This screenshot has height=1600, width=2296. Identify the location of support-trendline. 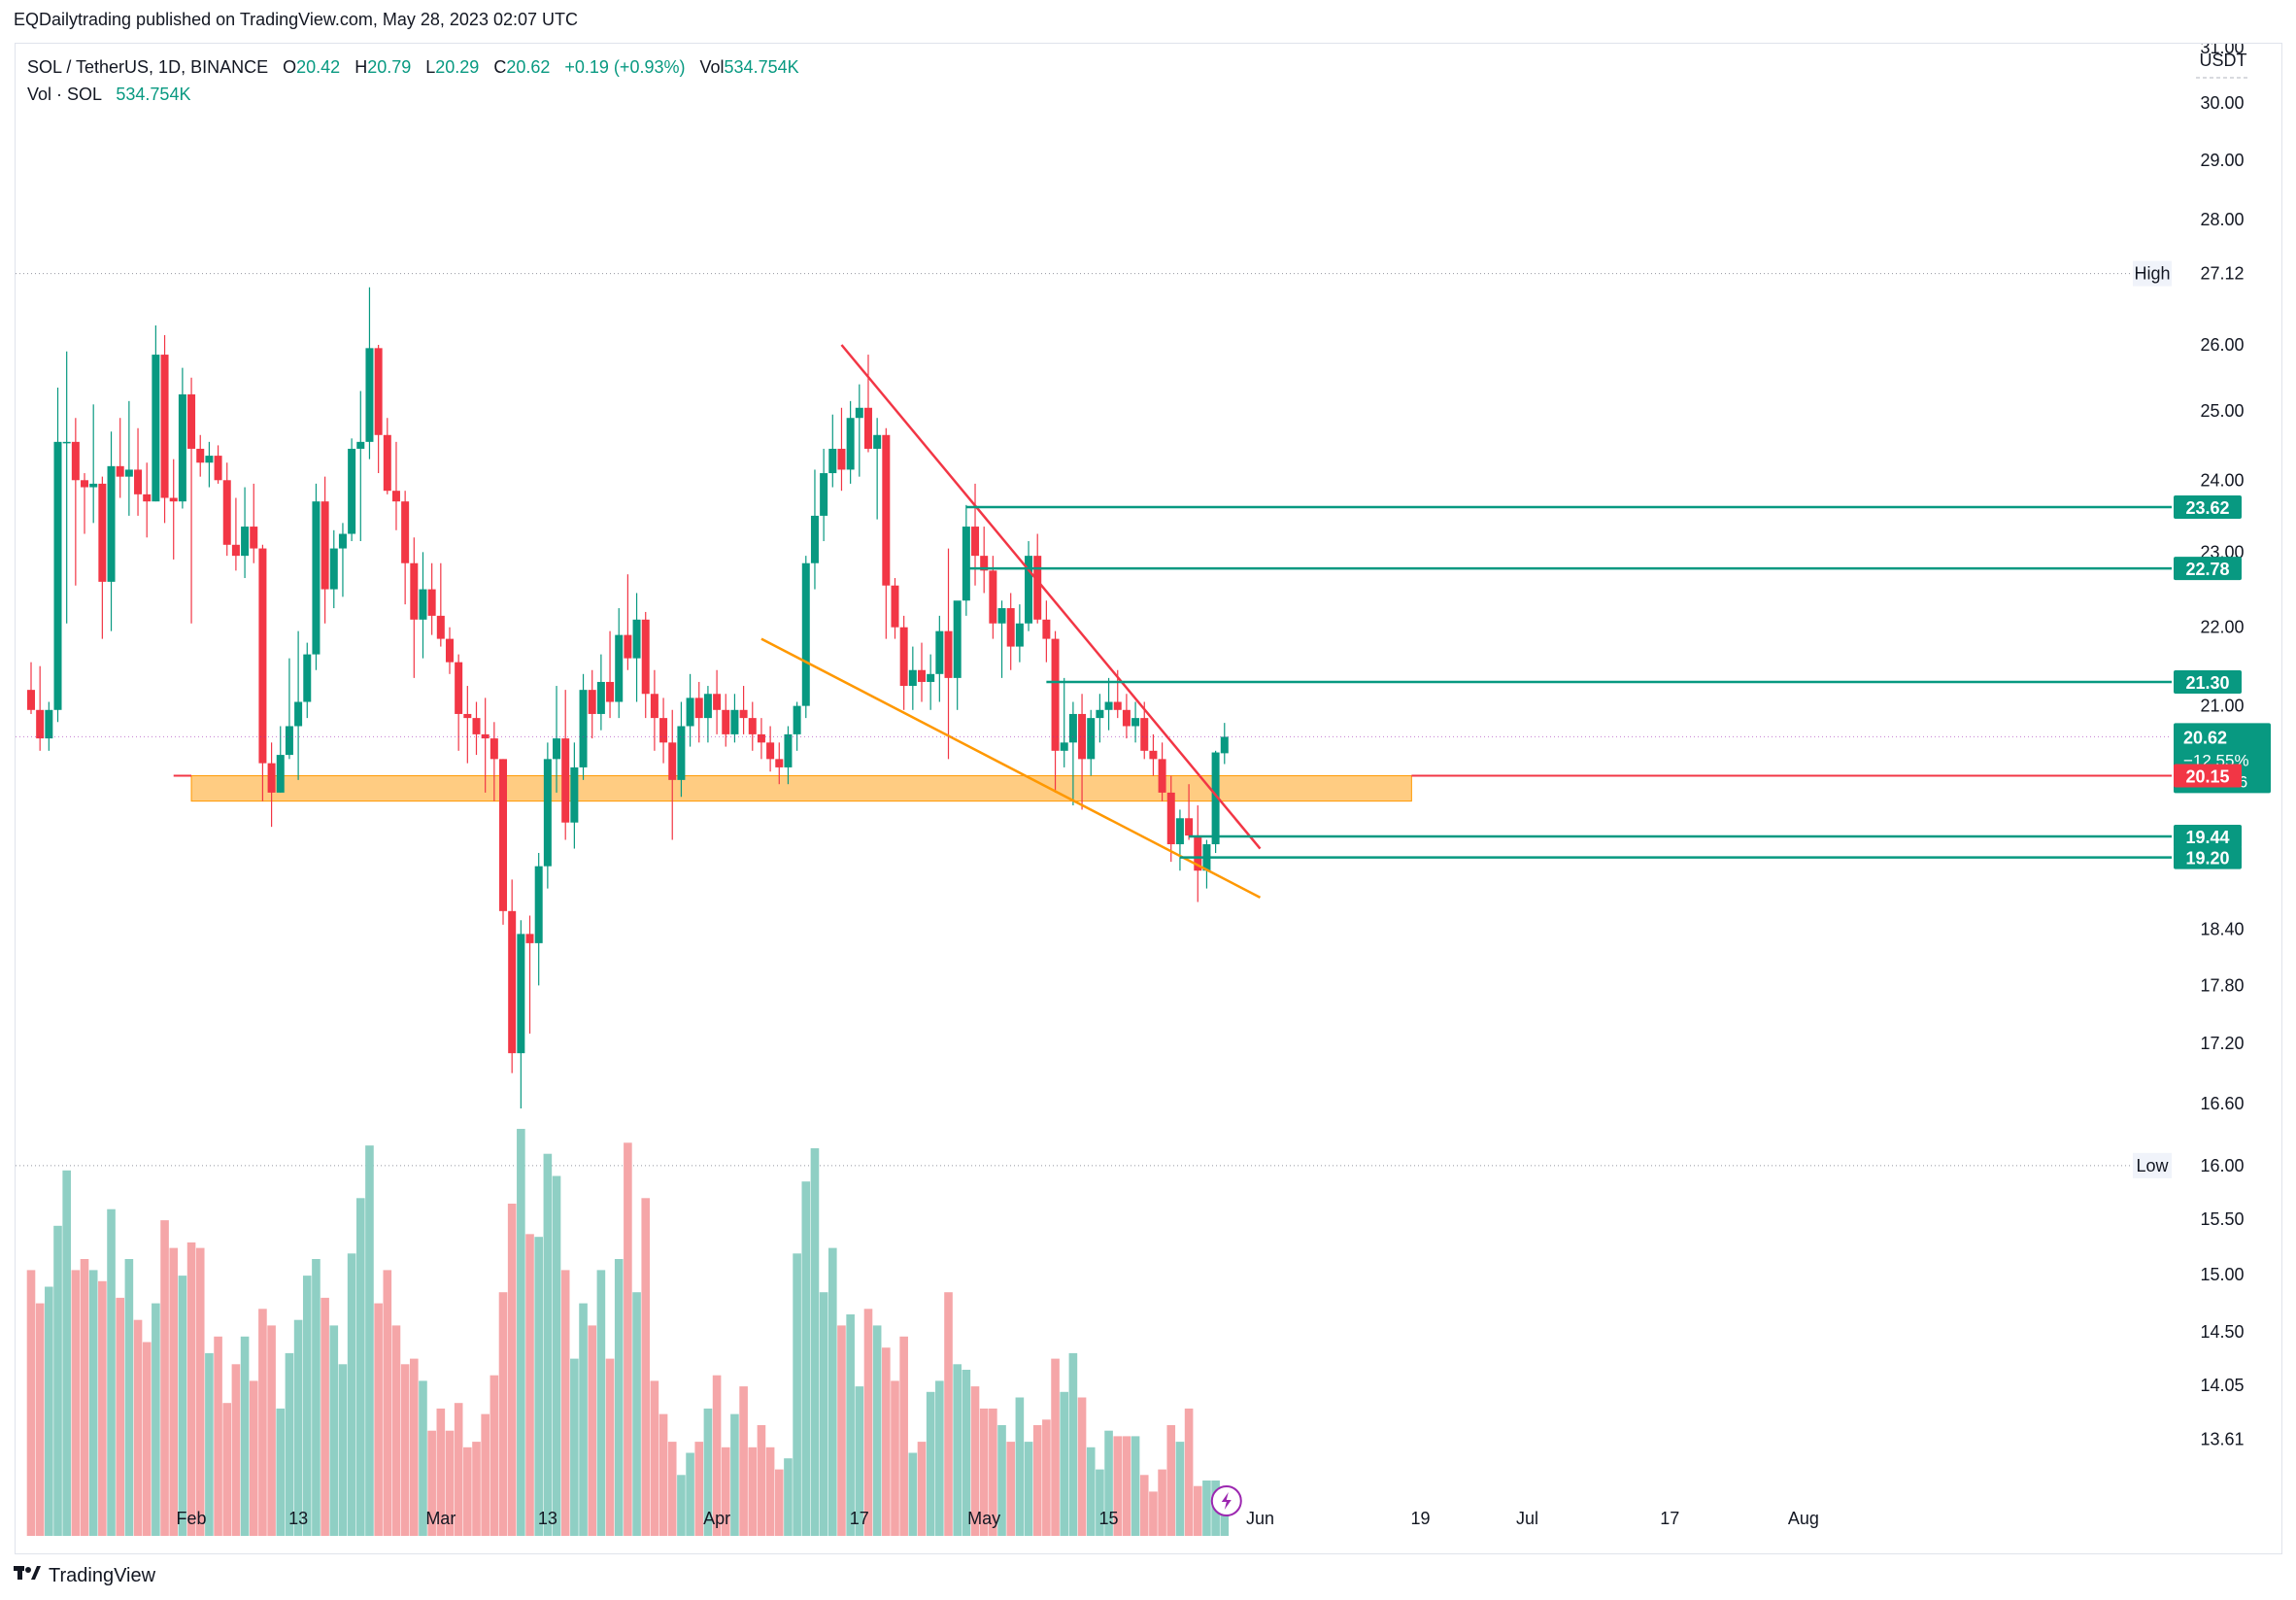
(1011, 768).